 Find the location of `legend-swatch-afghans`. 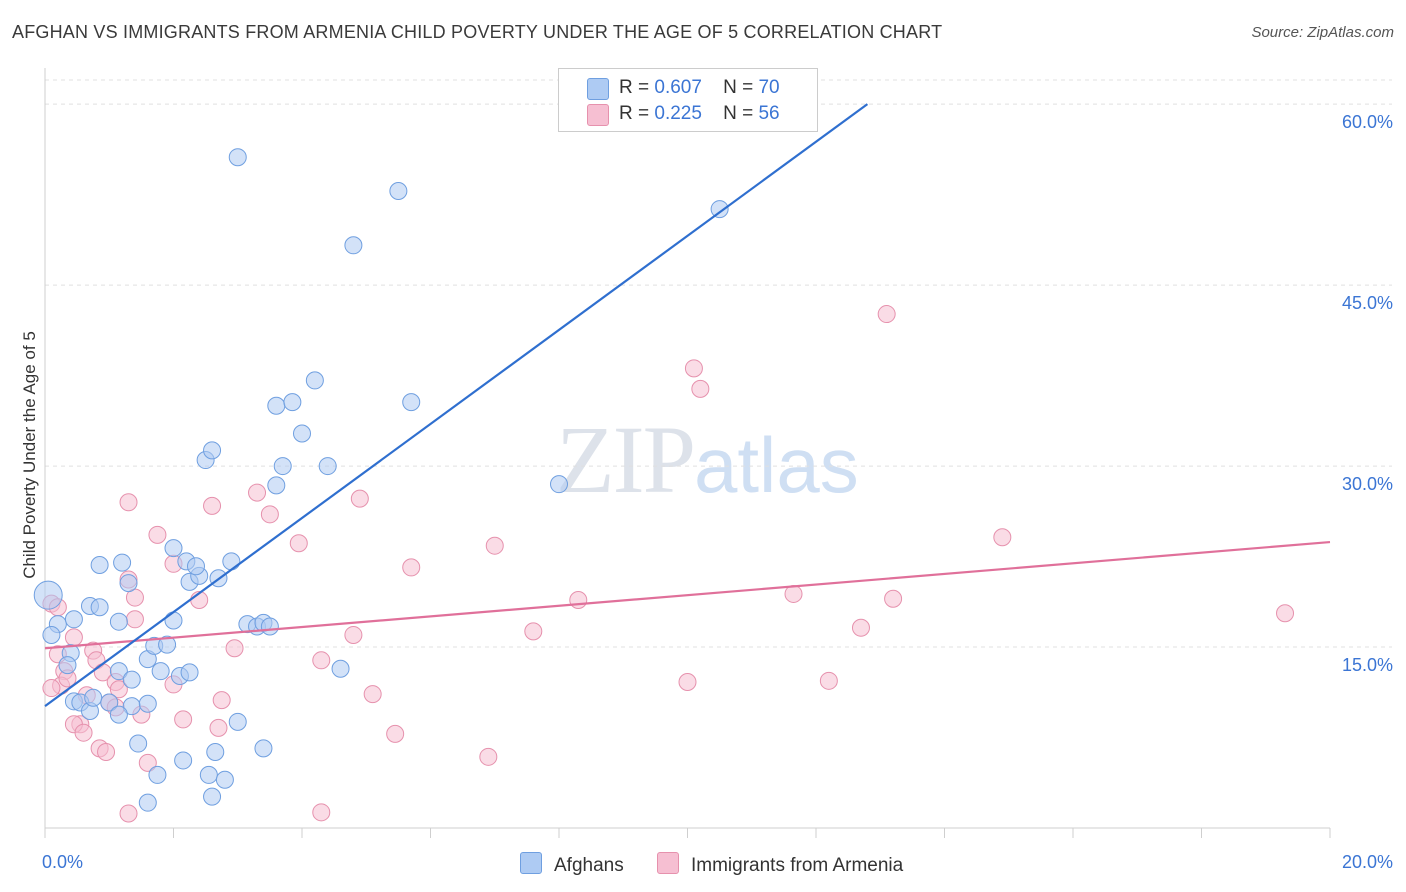

legend-swatch-afghans is located at coordinates (598, 89).